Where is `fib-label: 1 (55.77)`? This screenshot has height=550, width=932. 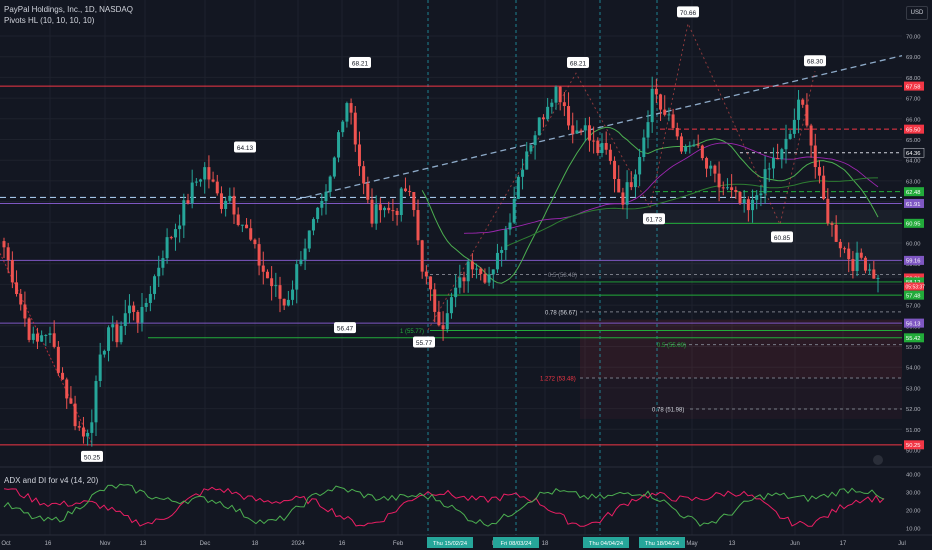 fib-label: 1 (55.77) is located at coordinates (412, 332).